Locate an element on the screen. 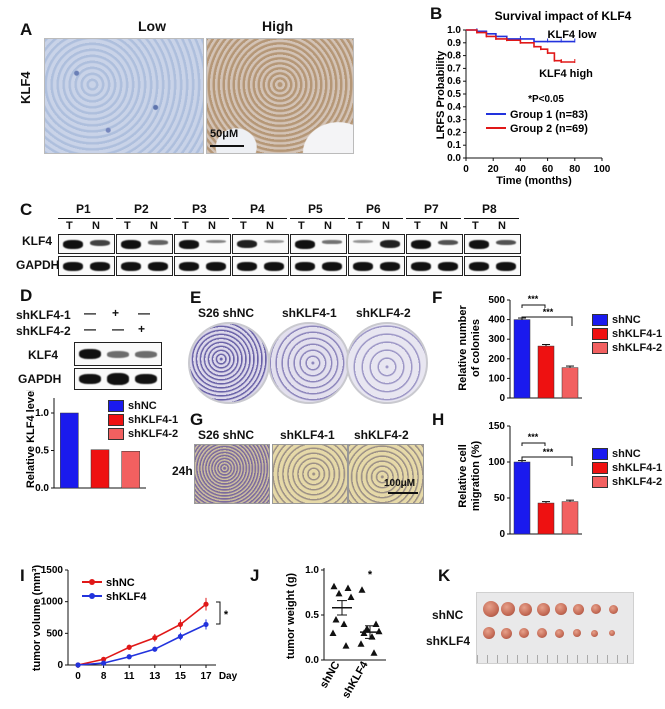 This screenshot has height=709, width=665. d-blot-gapdh is located at coordinates (118, 379).